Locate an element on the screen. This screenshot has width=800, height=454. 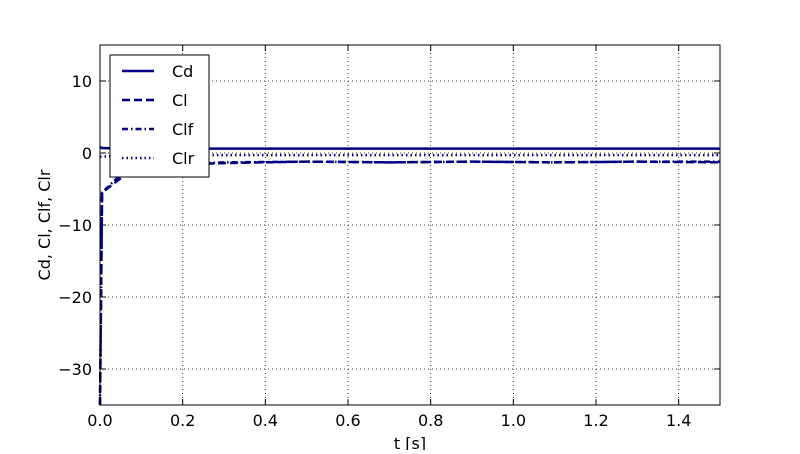
legend-label: Cd is located at coordinates (182, 71).